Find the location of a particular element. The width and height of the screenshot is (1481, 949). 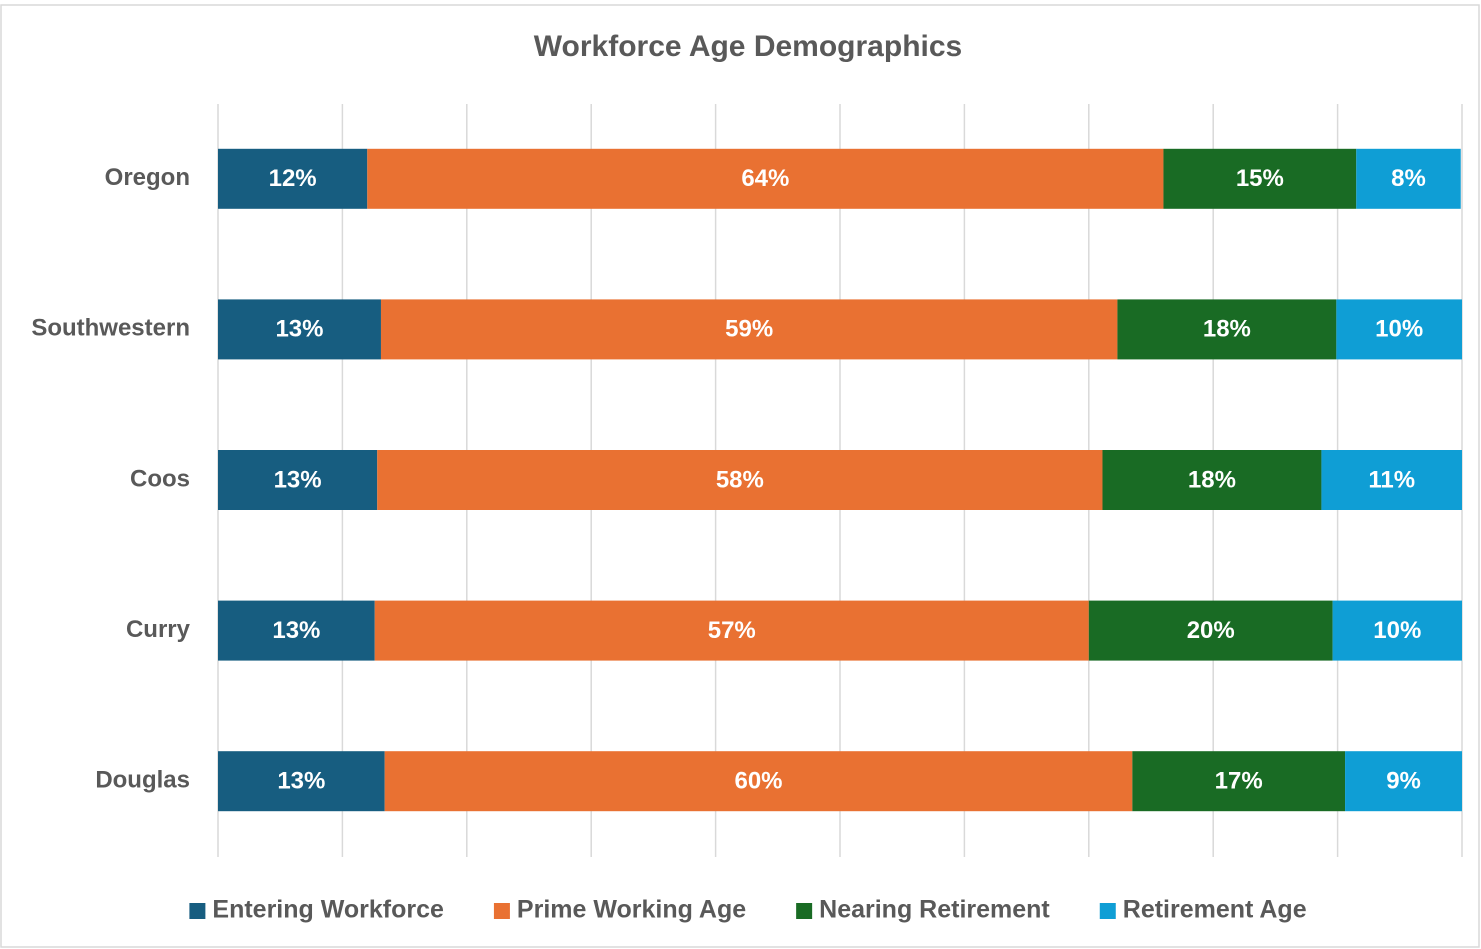

data-label: 58% is located at coordinates (740, 479).